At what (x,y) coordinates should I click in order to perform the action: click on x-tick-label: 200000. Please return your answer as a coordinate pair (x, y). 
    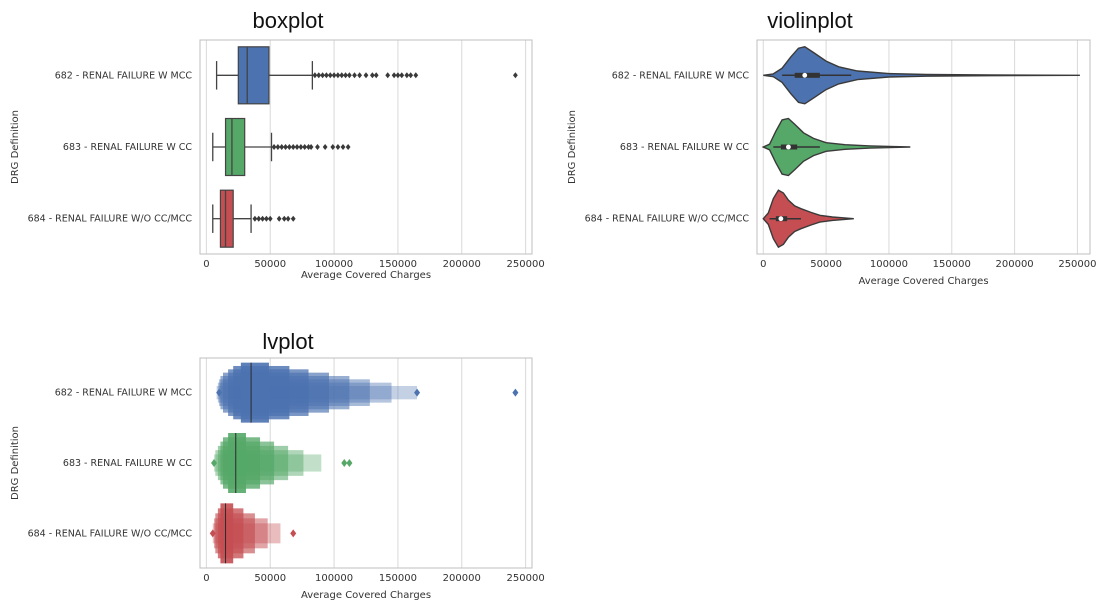
    Looking at the image, I should click on (462, 264).